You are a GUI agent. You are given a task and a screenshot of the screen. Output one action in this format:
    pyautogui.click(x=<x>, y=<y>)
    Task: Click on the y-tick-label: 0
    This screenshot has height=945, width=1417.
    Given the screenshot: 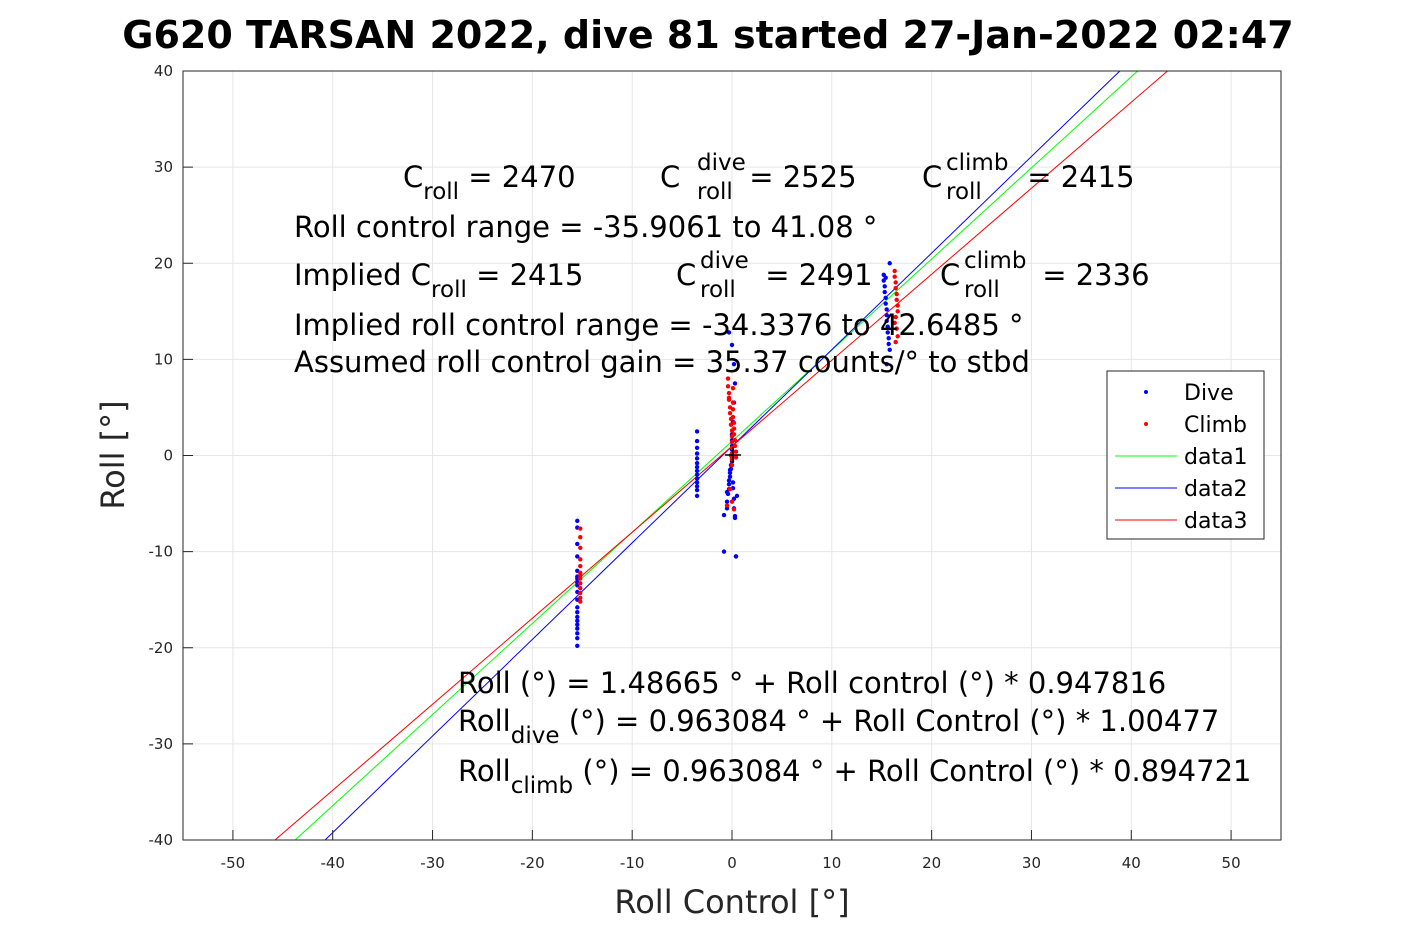 What is the action you would take?
    pyautogui.click(x=168, y=456)
    